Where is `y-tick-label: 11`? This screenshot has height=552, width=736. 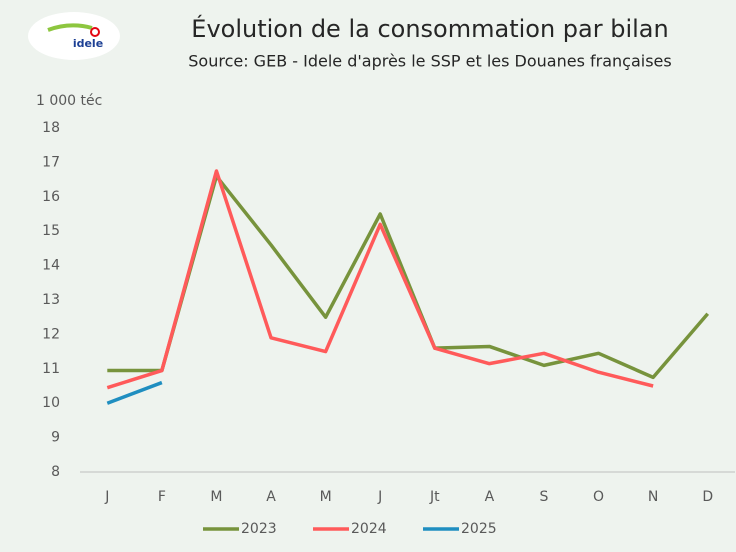 y-tick-label: 11 is located at coordinates (51, 369).